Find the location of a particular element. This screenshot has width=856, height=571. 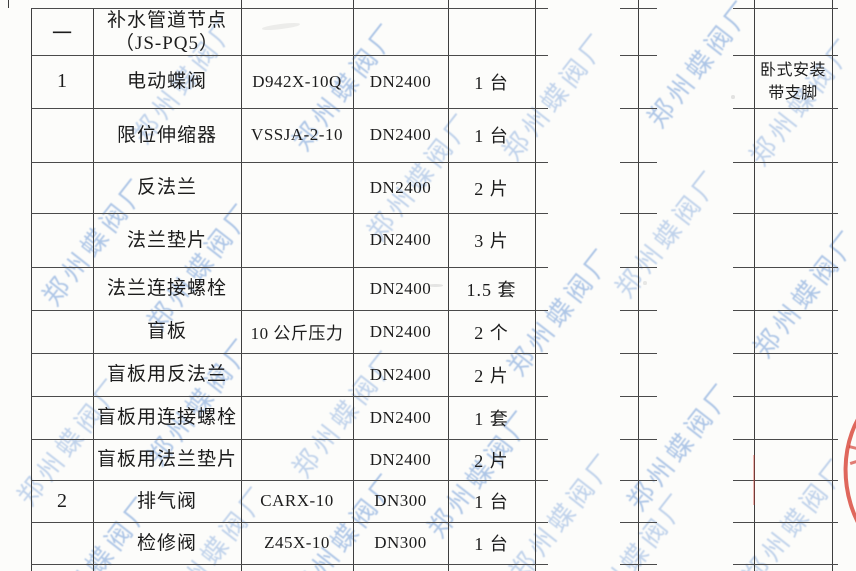

red-seal-stamp is located at coordinates (843, 470).